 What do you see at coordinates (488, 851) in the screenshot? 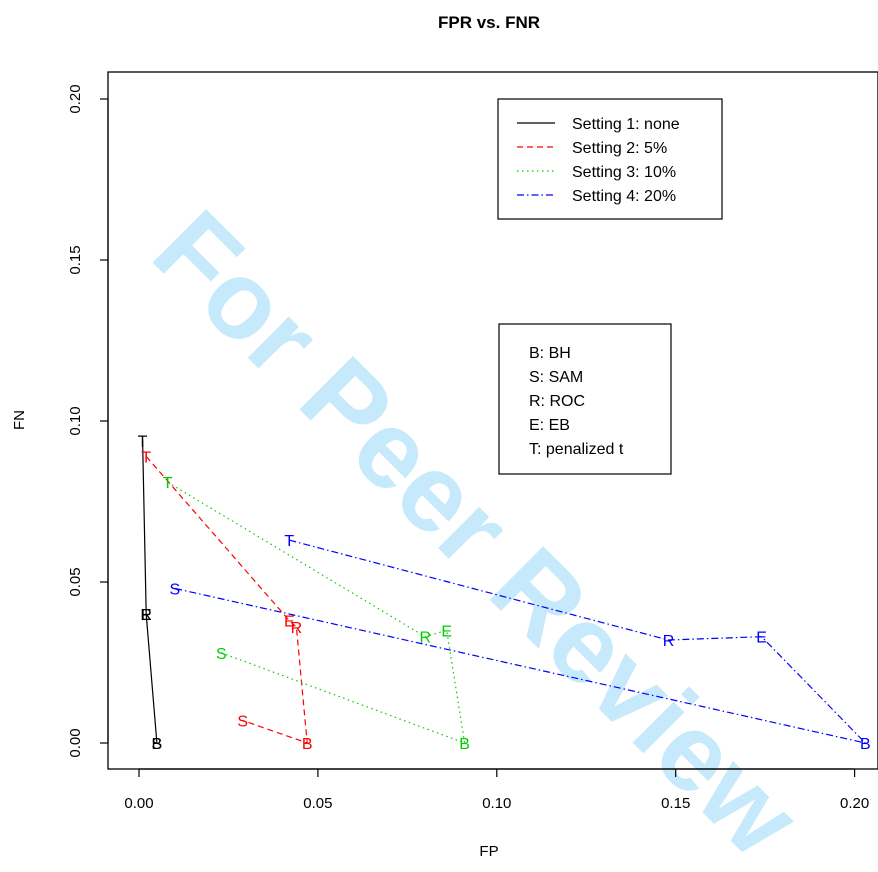
I see `x-axis-label: FP` at bounding box center [488, 851].